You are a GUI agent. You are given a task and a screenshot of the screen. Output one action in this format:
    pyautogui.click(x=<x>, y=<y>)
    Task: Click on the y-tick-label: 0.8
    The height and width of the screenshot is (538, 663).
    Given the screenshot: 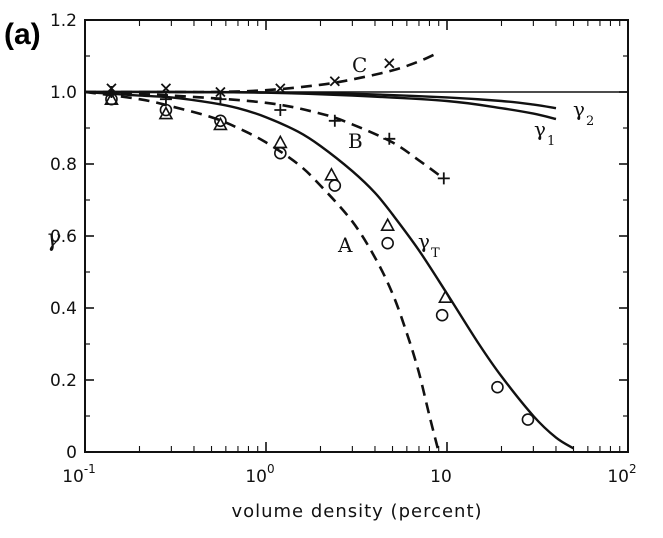 What is the action you would take?
    pyautogui.click(x=63, y=165)
    